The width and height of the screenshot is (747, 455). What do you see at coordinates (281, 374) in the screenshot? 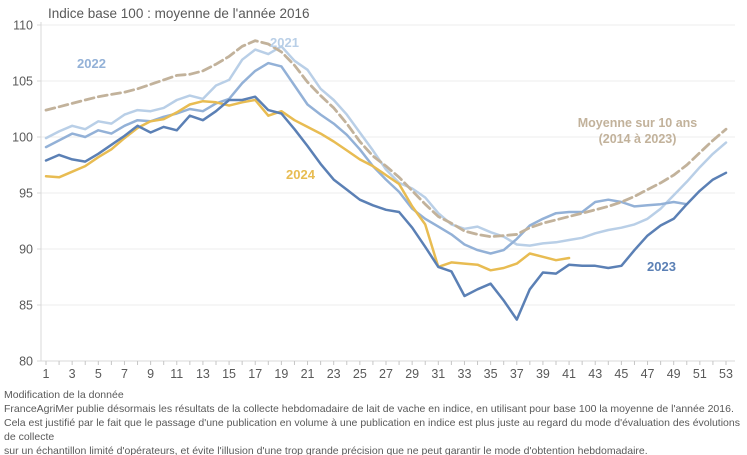
I see `x-tick-label: 19` at bounding box center [281, 374].